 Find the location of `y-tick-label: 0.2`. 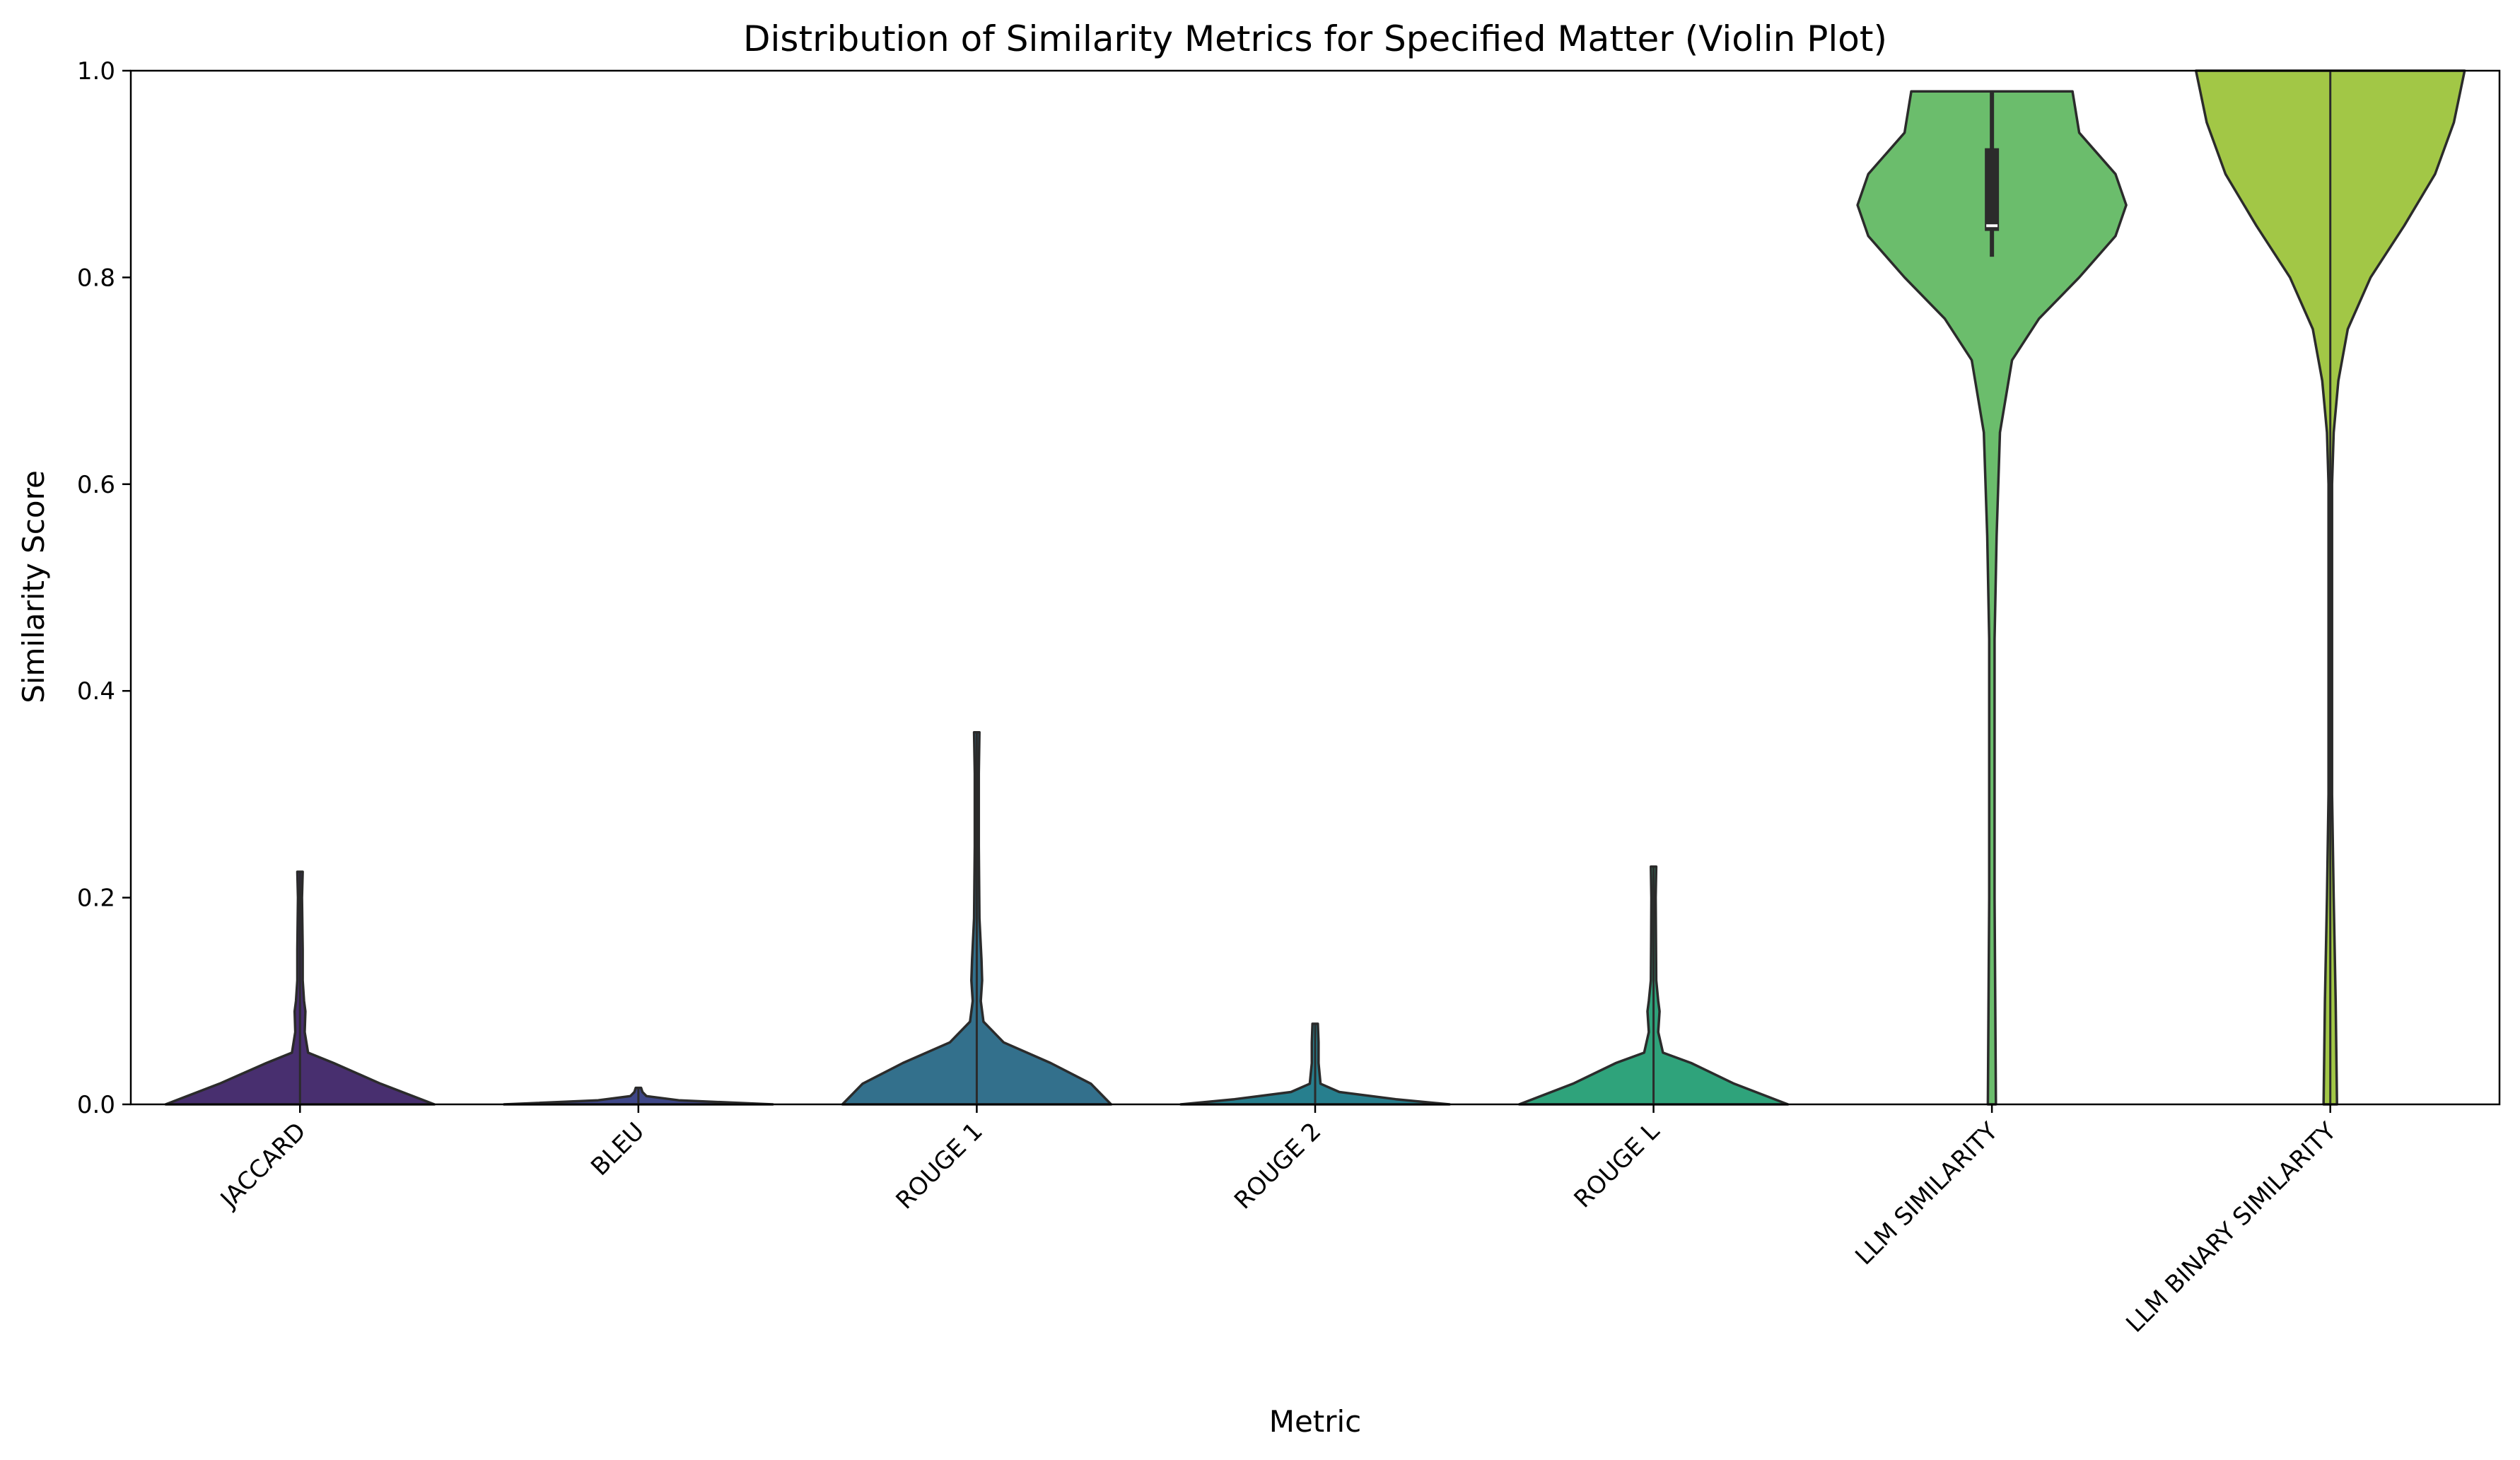

y-tick-label: 0.2 is located at coordinates (96, 899).